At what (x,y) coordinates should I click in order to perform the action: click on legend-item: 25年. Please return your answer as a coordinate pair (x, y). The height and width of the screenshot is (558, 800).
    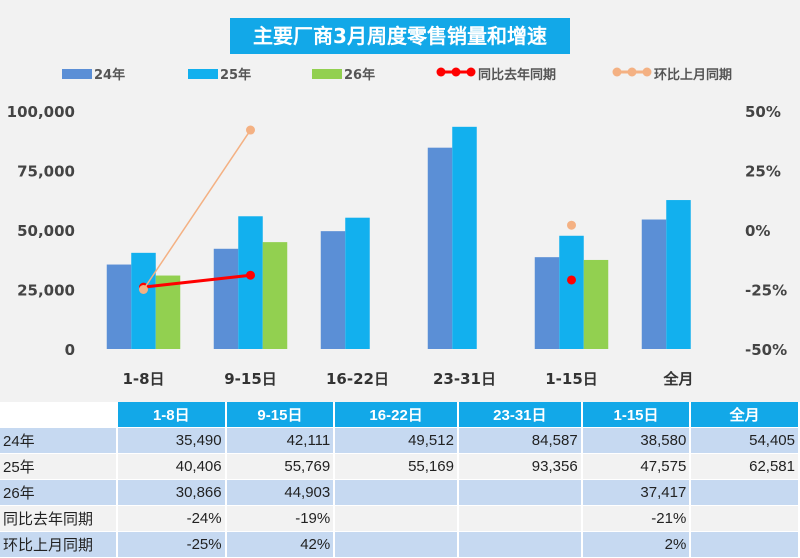
    Looking at the image, I should click on (219, 73).